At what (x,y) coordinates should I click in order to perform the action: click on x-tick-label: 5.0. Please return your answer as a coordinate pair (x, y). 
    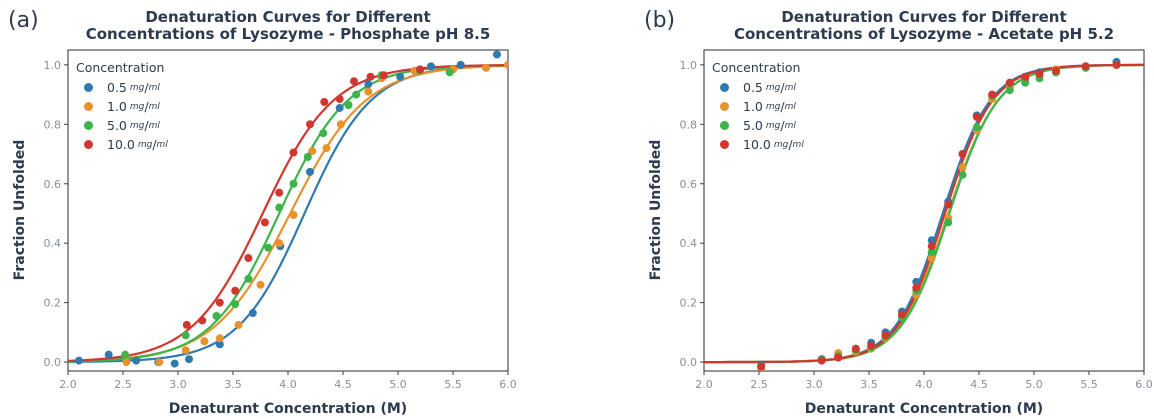
    Looking at the image, I should click on (1034, 384).